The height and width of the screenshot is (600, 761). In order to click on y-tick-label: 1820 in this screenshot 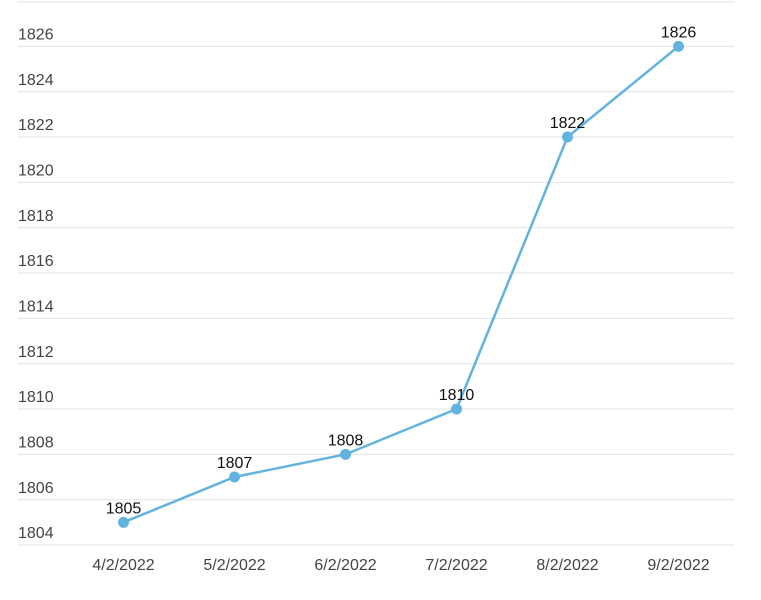, I will do `click(36, 171)`.